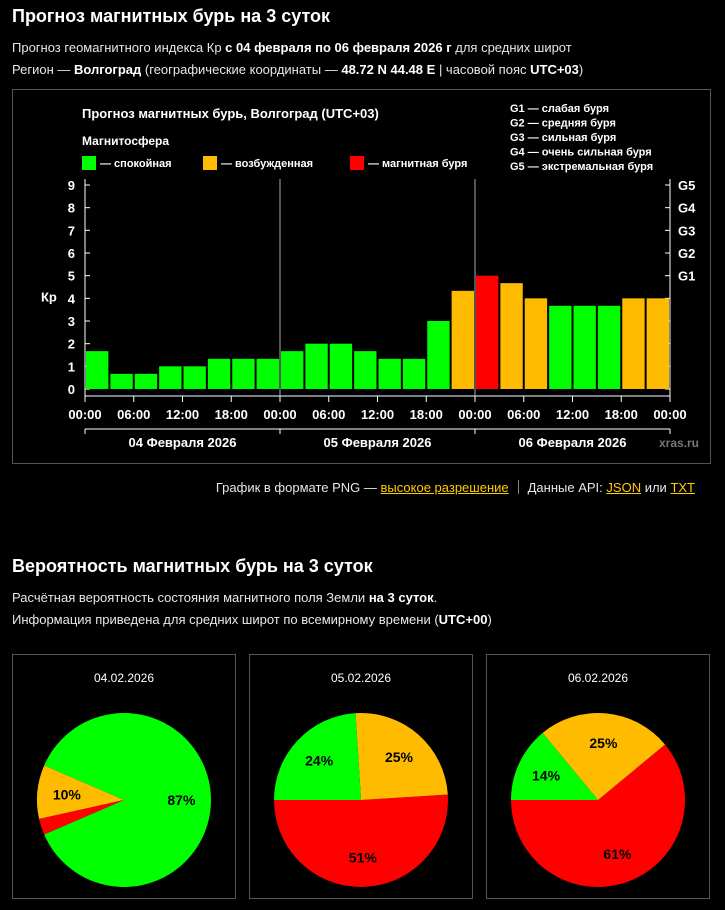 The image size is (725, 910). I want to click on probability-title: Вероятность магнитных бурь на 3 суток, so click(192, 566).